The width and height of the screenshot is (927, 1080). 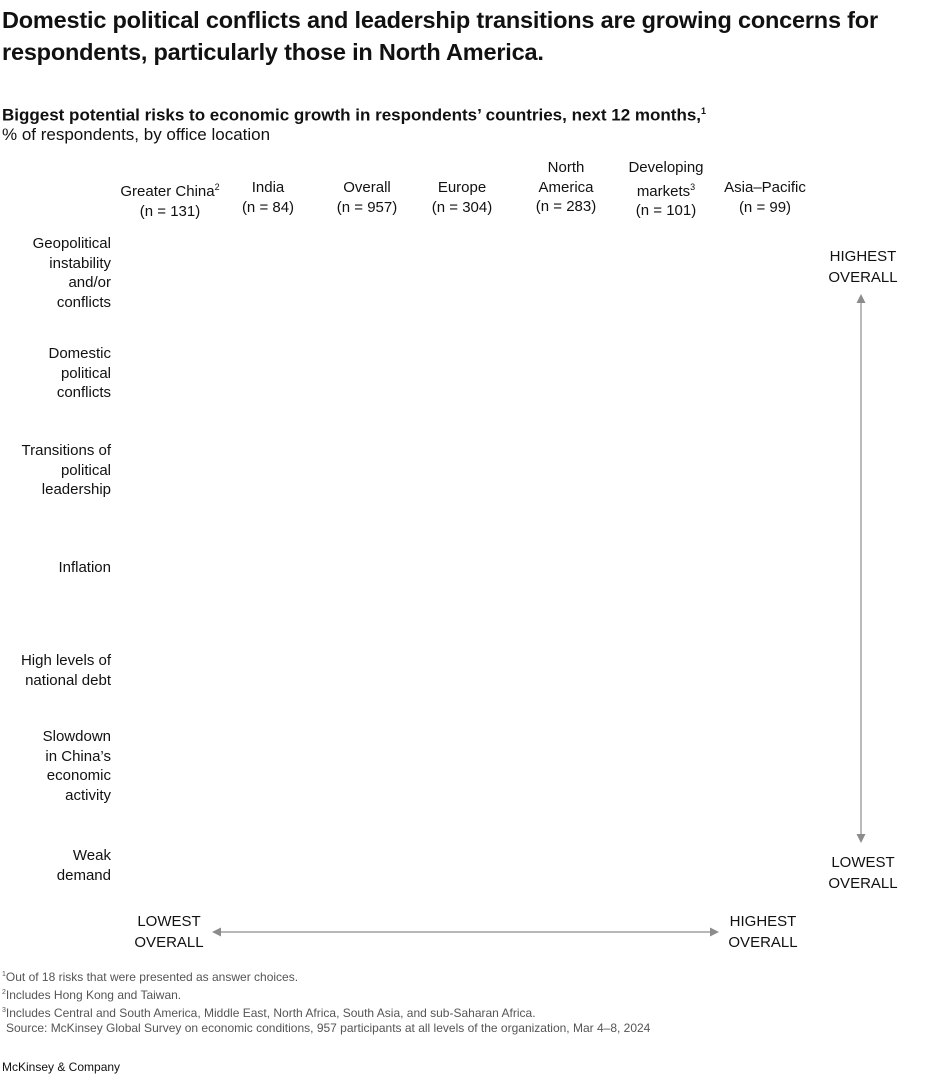 What do you see at coordinates (765, 207) in the screenshot?
I see `column-sample-size: (n = 99)` at bounding box center [765, 207].